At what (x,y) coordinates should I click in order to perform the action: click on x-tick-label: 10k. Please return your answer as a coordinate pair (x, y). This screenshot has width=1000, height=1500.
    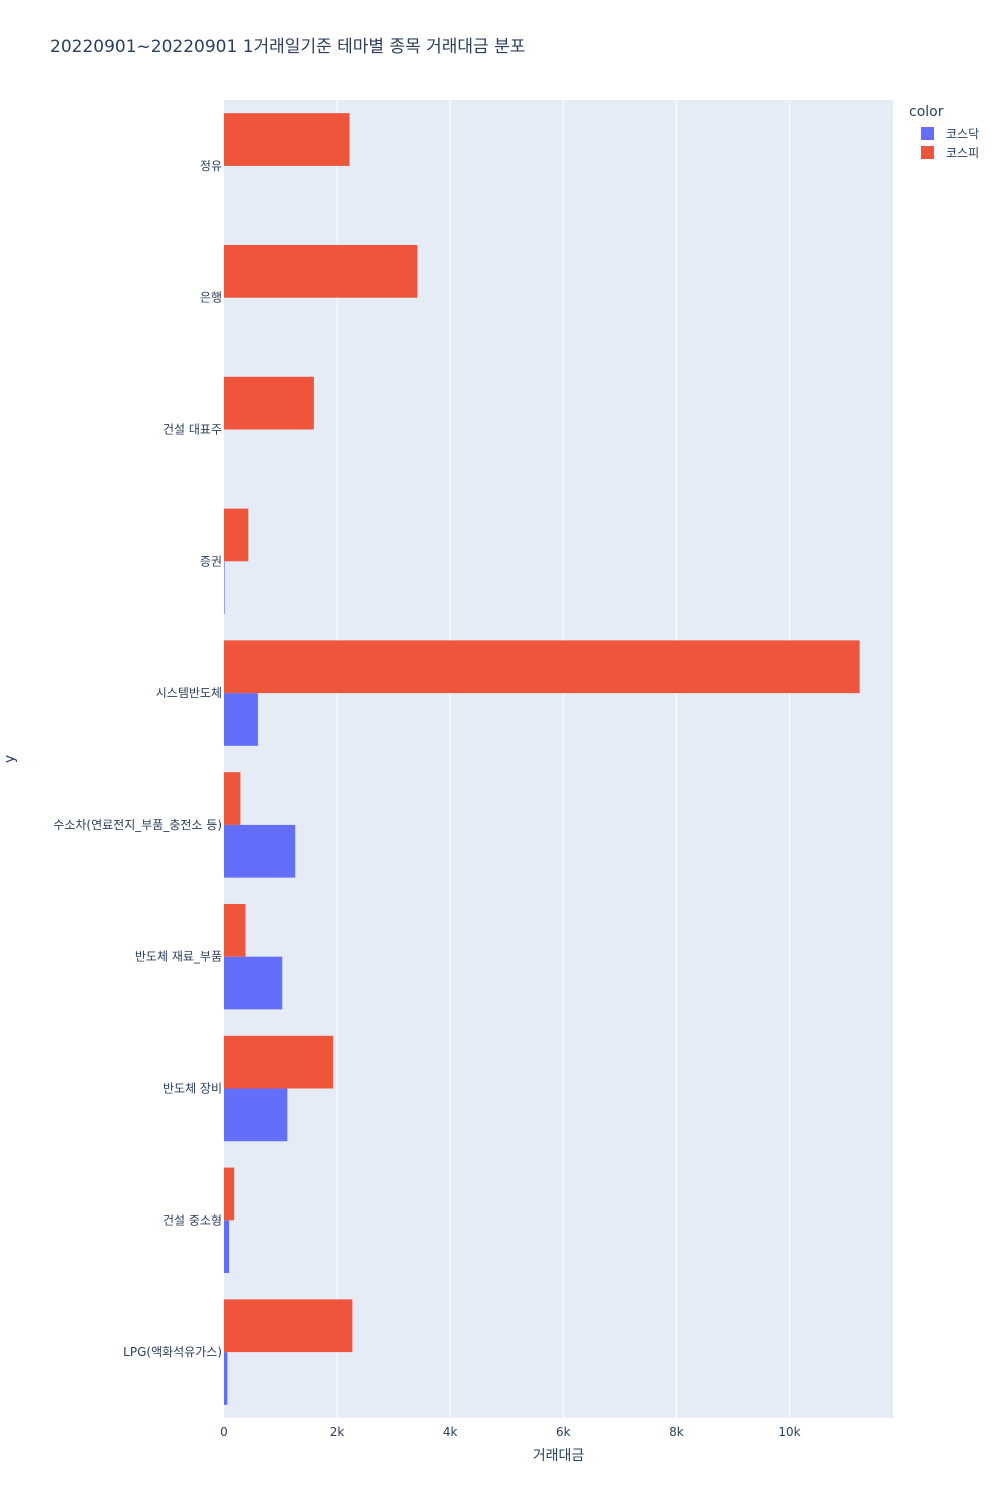
    Looking at the image, I should click on (789, 1432).